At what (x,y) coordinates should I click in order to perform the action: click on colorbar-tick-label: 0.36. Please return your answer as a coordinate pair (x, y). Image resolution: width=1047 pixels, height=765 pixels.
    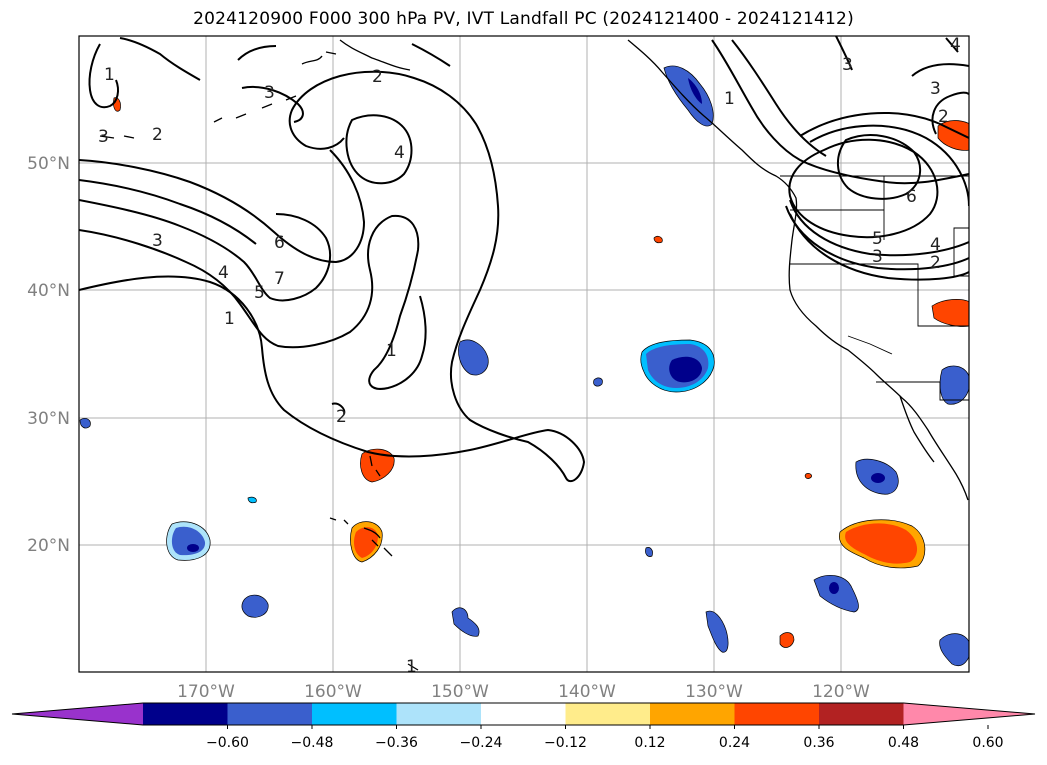
    Looking at the image, I should click on (818, 743).